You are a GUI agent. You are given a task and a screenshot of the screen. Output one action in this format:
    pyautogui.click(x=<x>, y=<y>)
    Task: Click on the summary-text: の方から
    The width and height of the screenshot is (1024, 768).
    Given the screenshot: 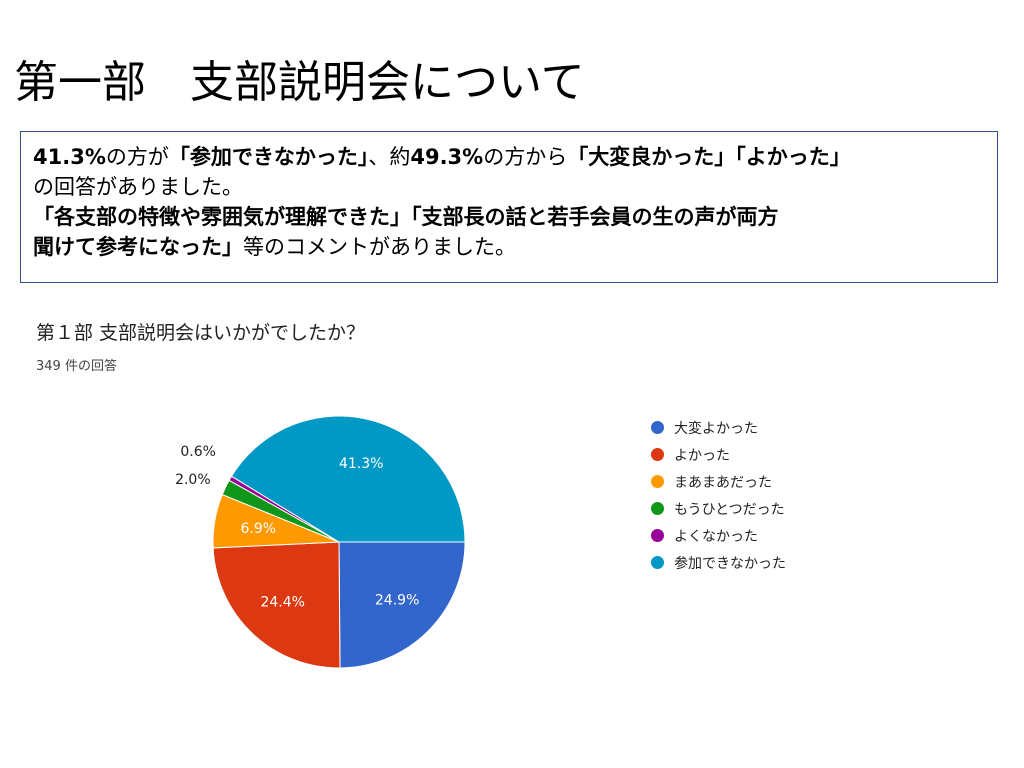 What is the action you would take?
    pyautogui.click(x=525, y=157)
    